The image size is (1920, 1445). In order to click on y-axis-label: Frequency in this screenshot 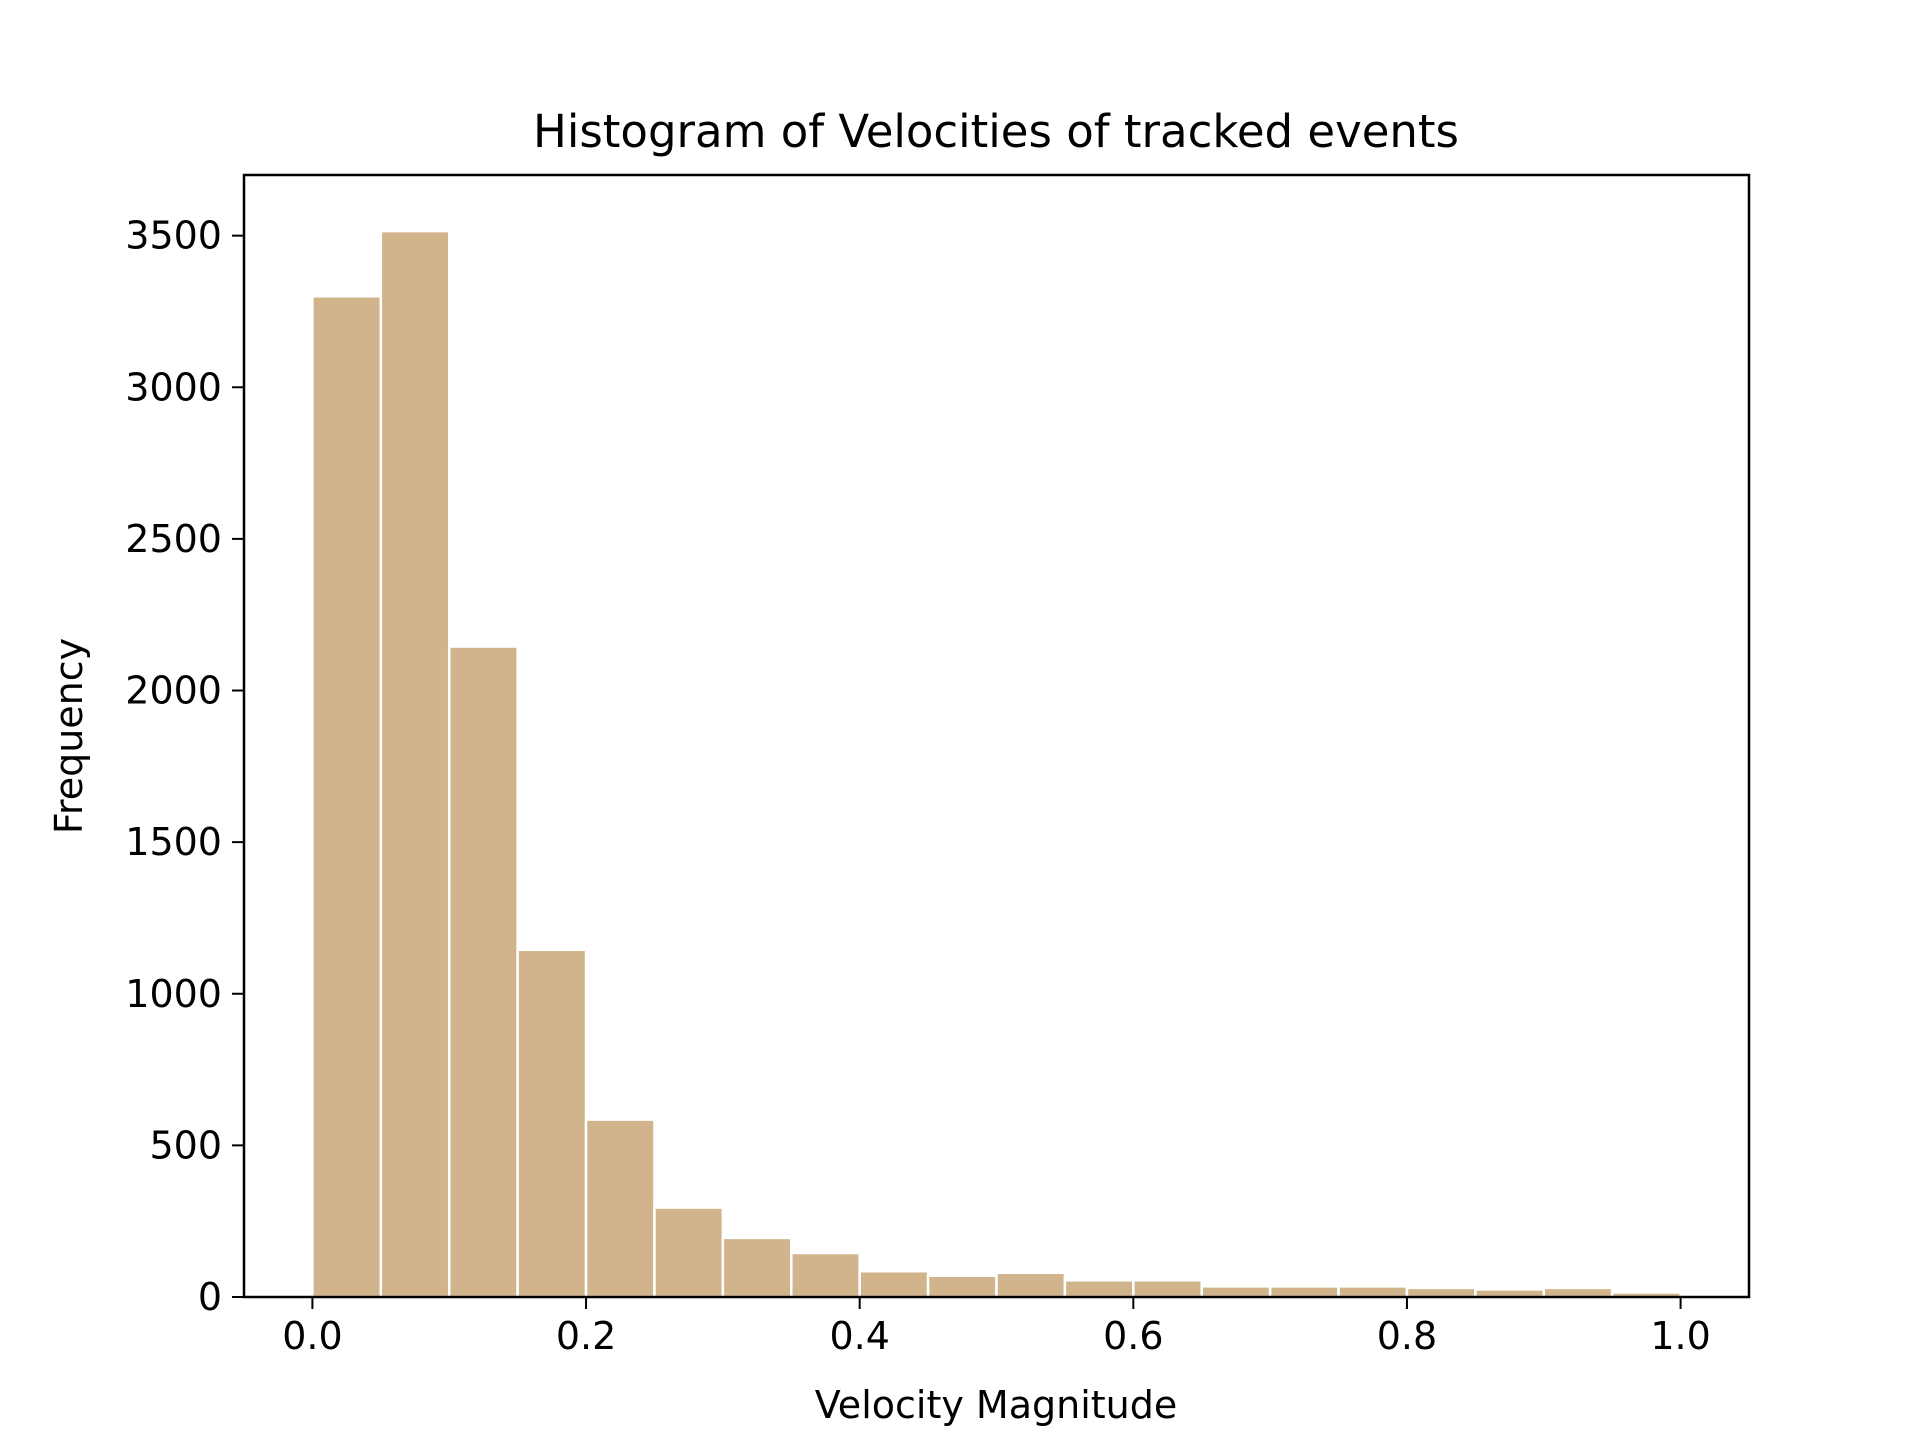, I will do `click(69, 736)`.